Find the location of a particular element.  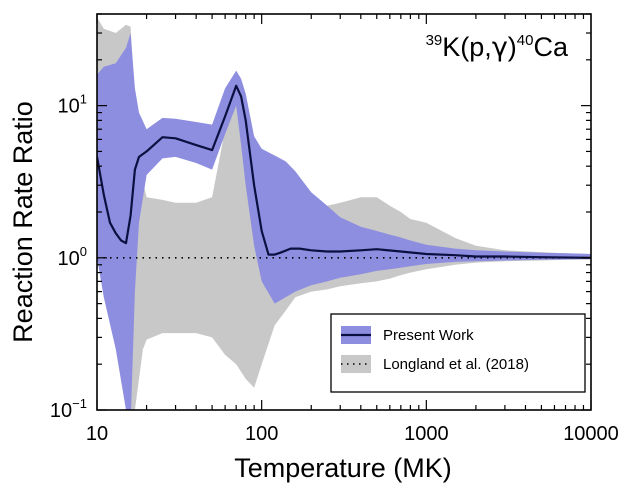

reaction-annotation: 39K(p,γ)40Ca is located at coordinates (497, 47).